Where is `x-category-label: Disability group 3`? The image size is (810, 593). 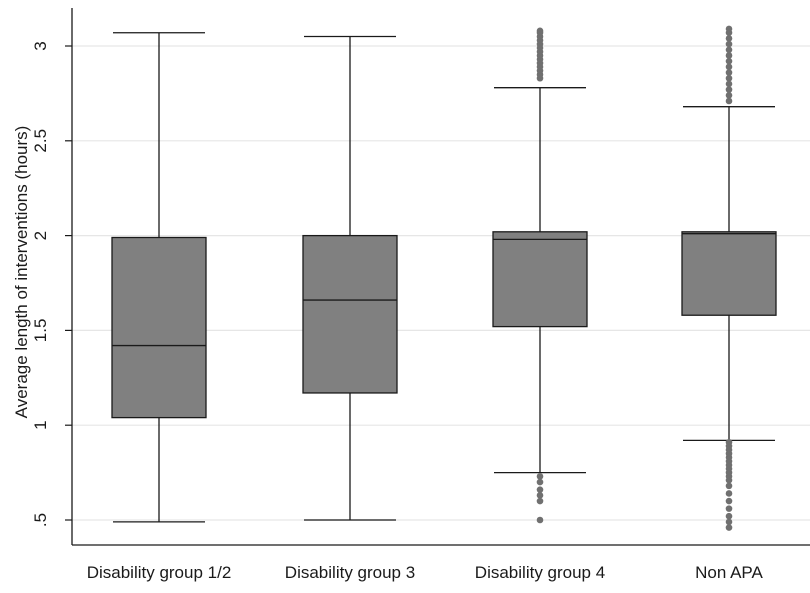
x-category-label: Disability group 3 is located at coordinates (350, 572).